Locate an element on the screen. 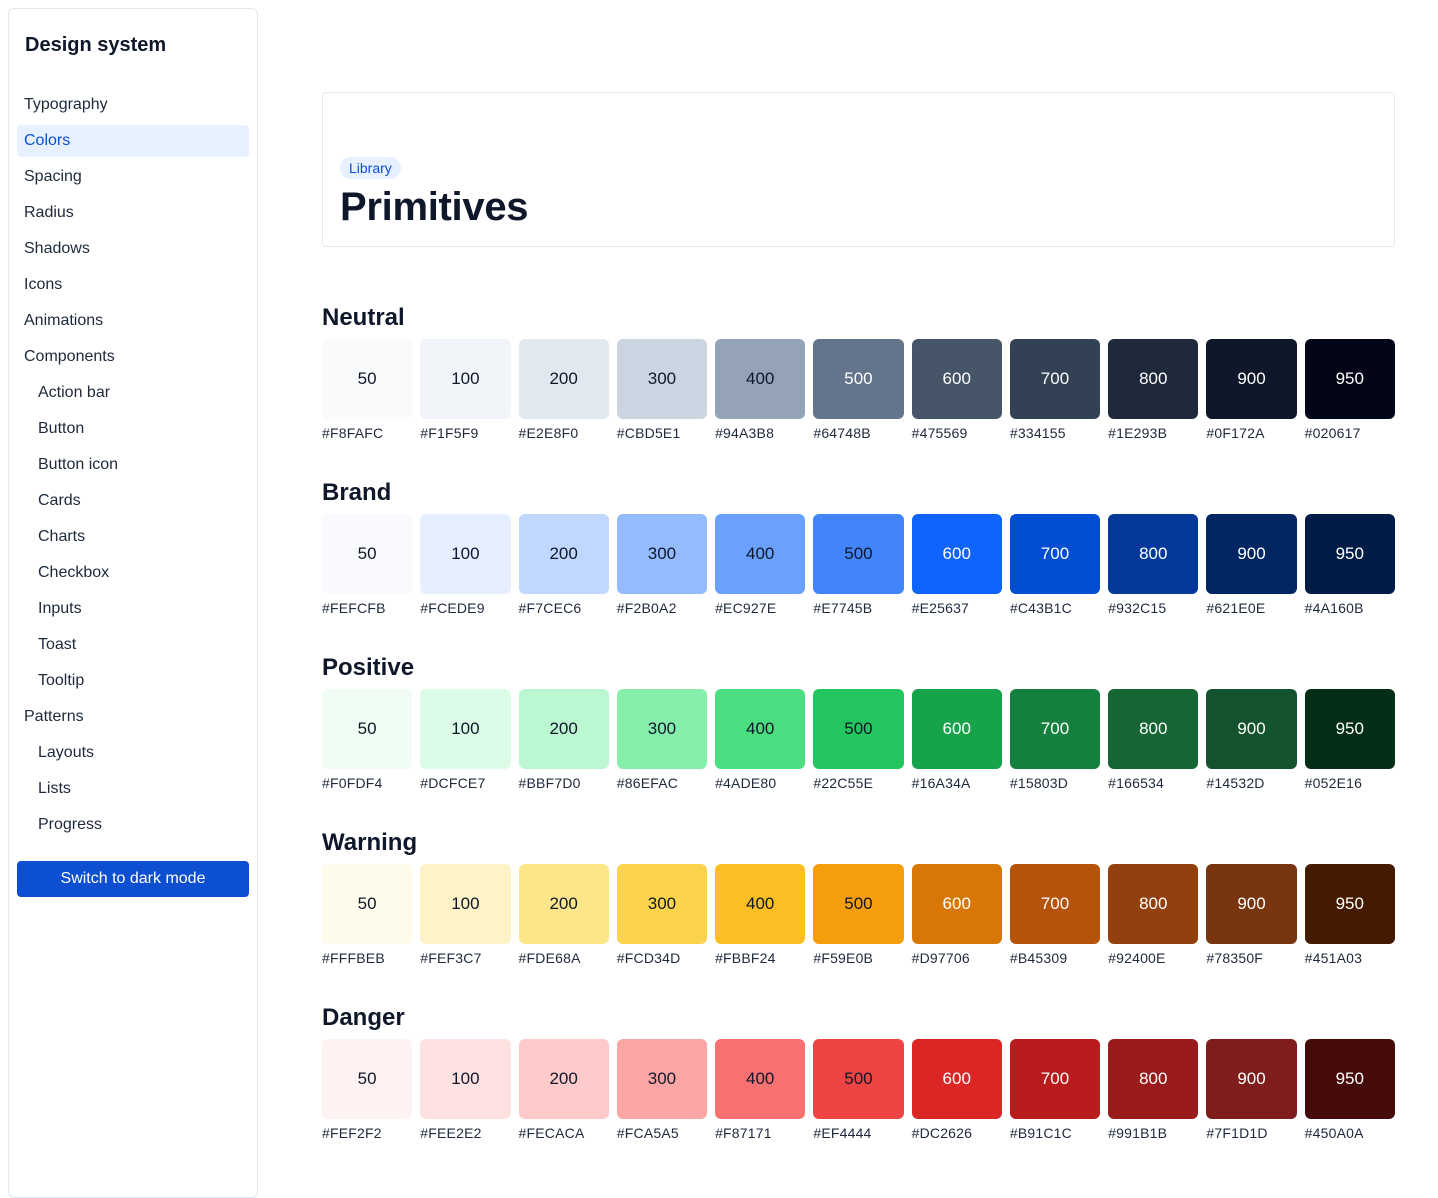 The height and width of the screenshot is (1198, 1438). sidebar-item-inputs: Inputs is located at coordinates (60, 608).